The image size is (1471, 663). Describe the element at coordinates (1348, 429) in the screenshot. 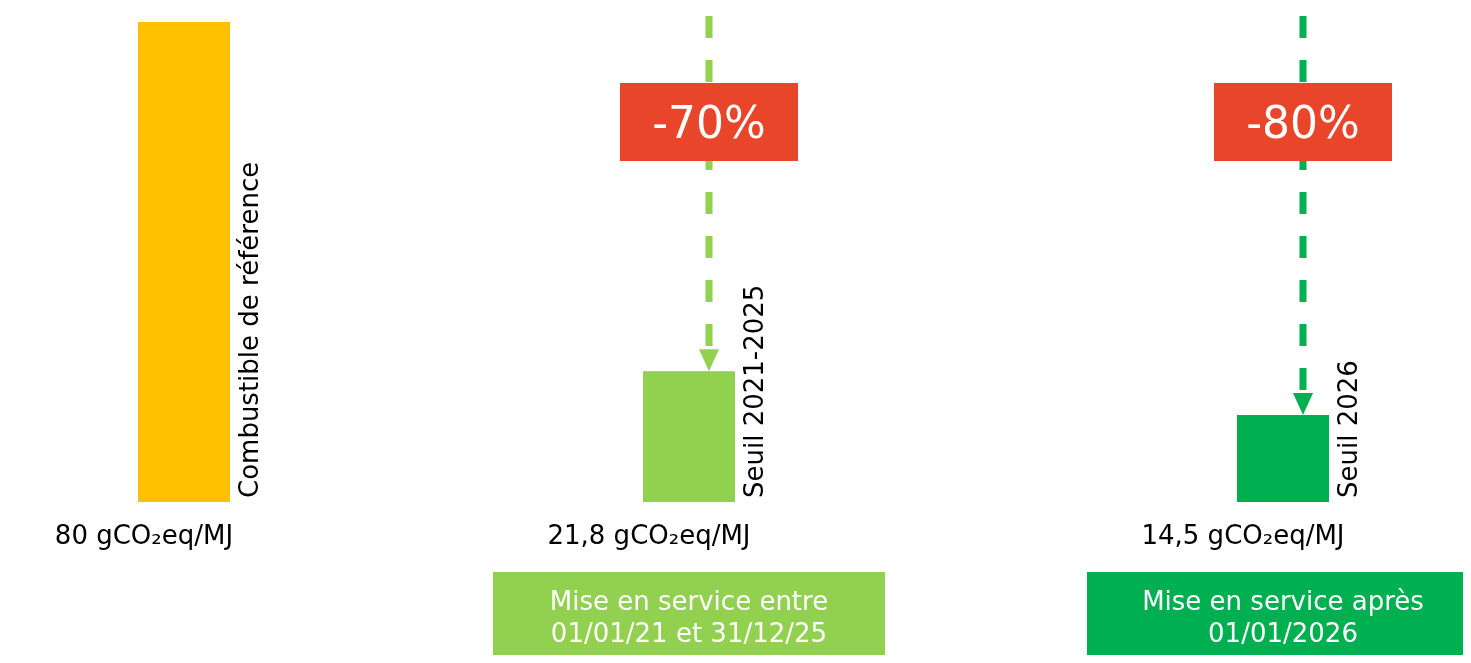

I see `x-tick-label: Seuil 2026` at that location.